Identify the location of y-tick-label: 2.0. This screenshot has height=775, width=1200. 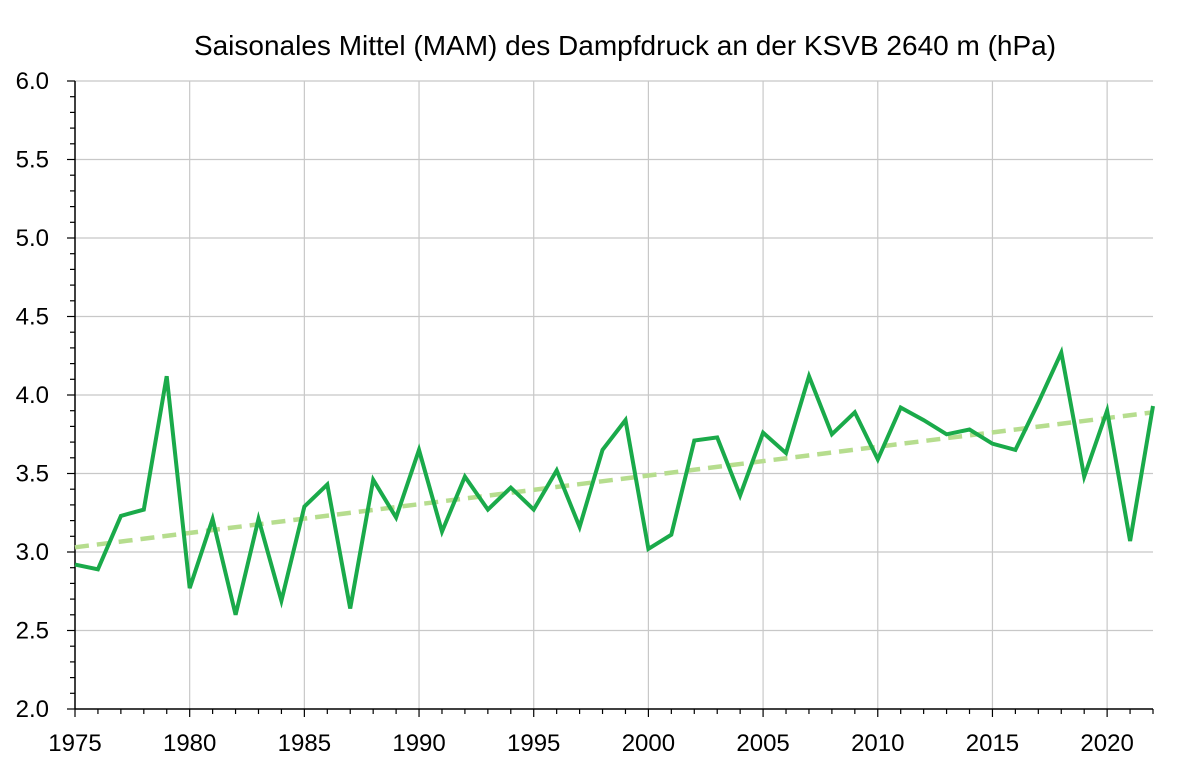
(32, 709).